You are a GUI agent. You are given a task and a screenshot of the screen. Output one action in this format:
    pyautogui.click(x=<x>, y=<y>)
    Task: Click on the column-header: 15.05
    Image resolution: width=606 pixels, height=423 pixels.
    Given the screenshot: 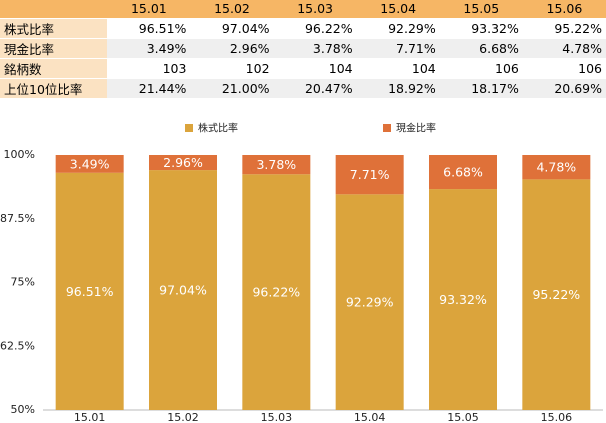 What is the action you would take?
    pyautogui.click(x=481, y=9)
    